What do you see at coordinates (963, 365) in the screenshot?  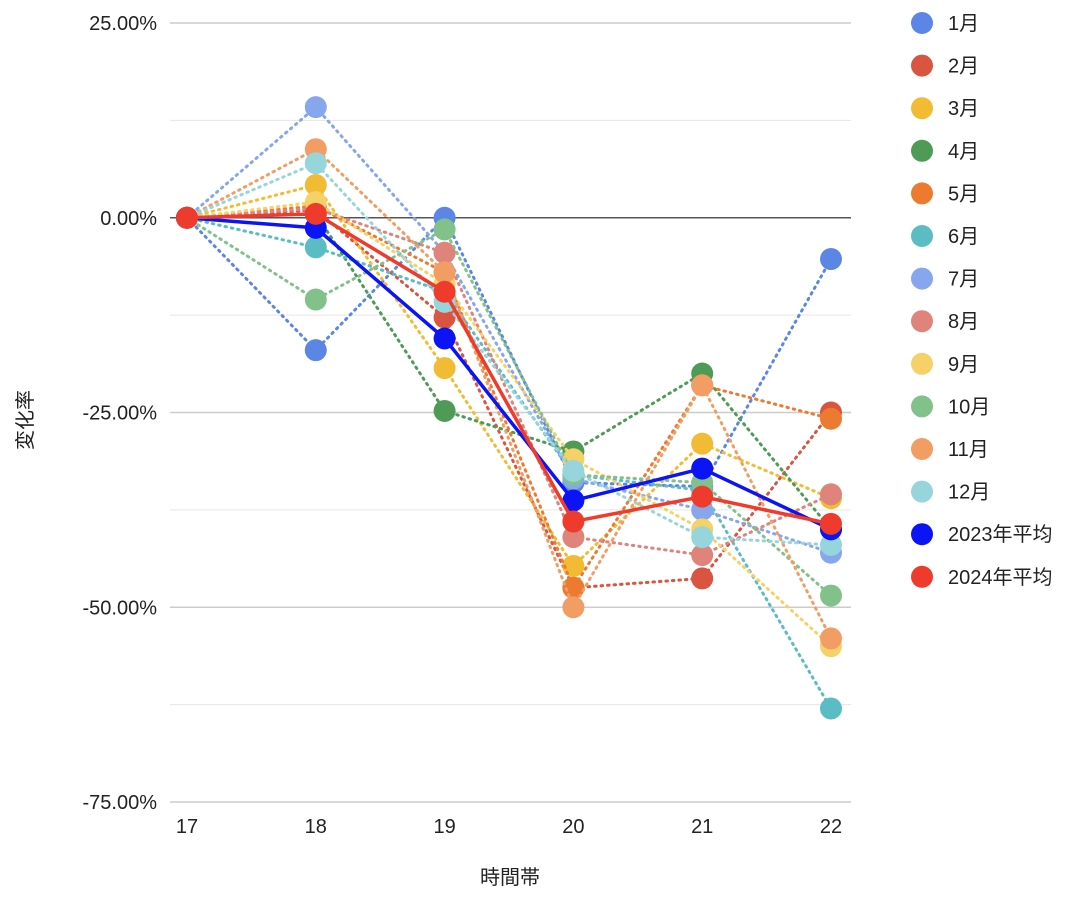 I see `legend-label: 9月` at bounding box center [963, 365].